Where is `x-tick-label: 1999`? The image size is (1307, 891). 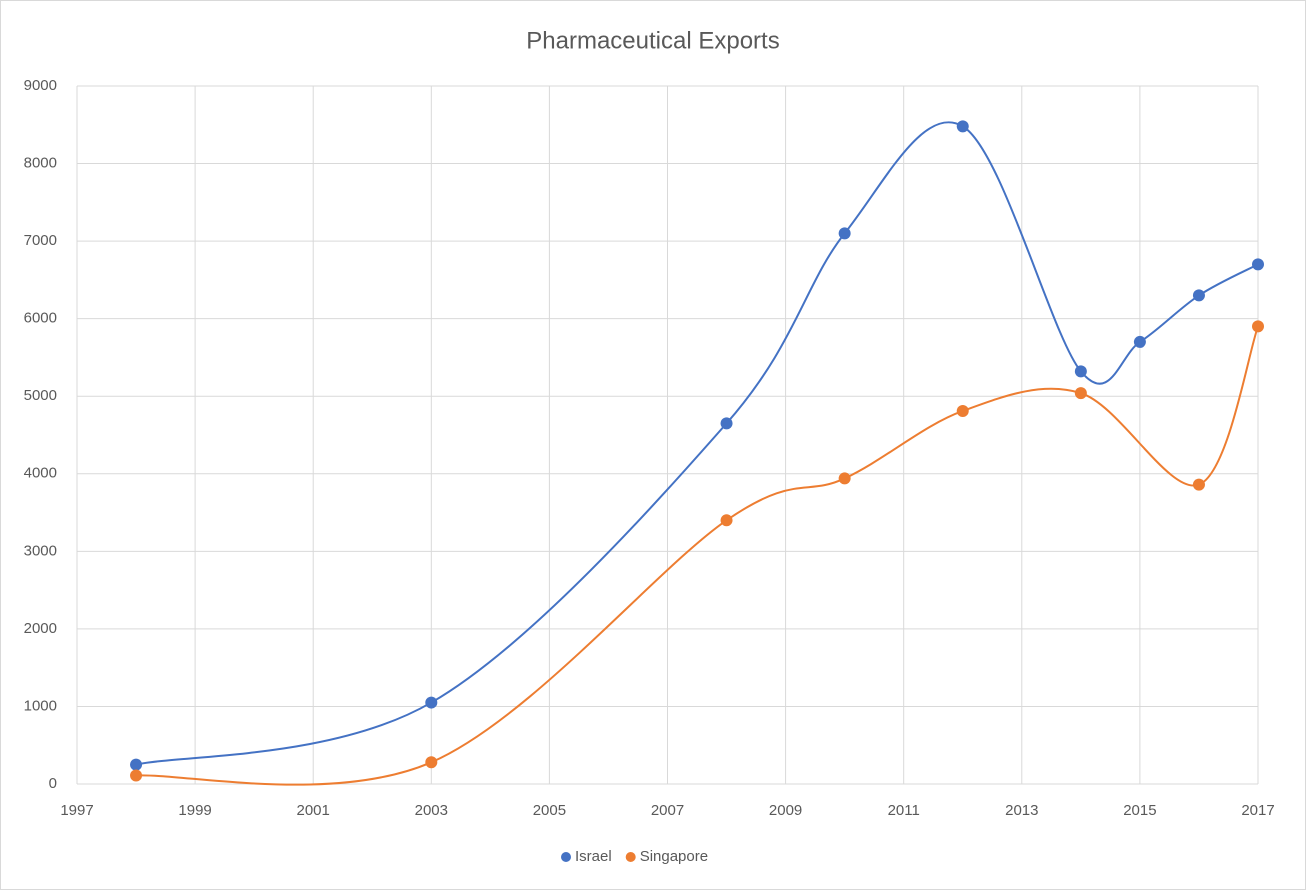 x-tick-label: 1999 is located at coordinates (194, 810).